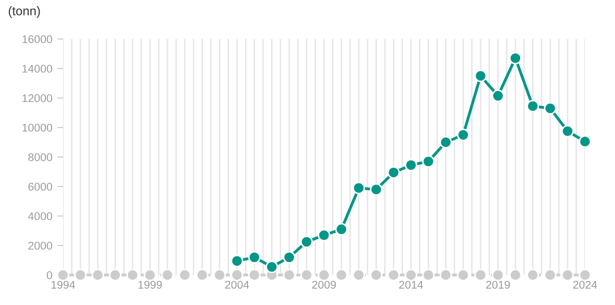  I want to click on y-tick-label: 8000, so click(40, 157).